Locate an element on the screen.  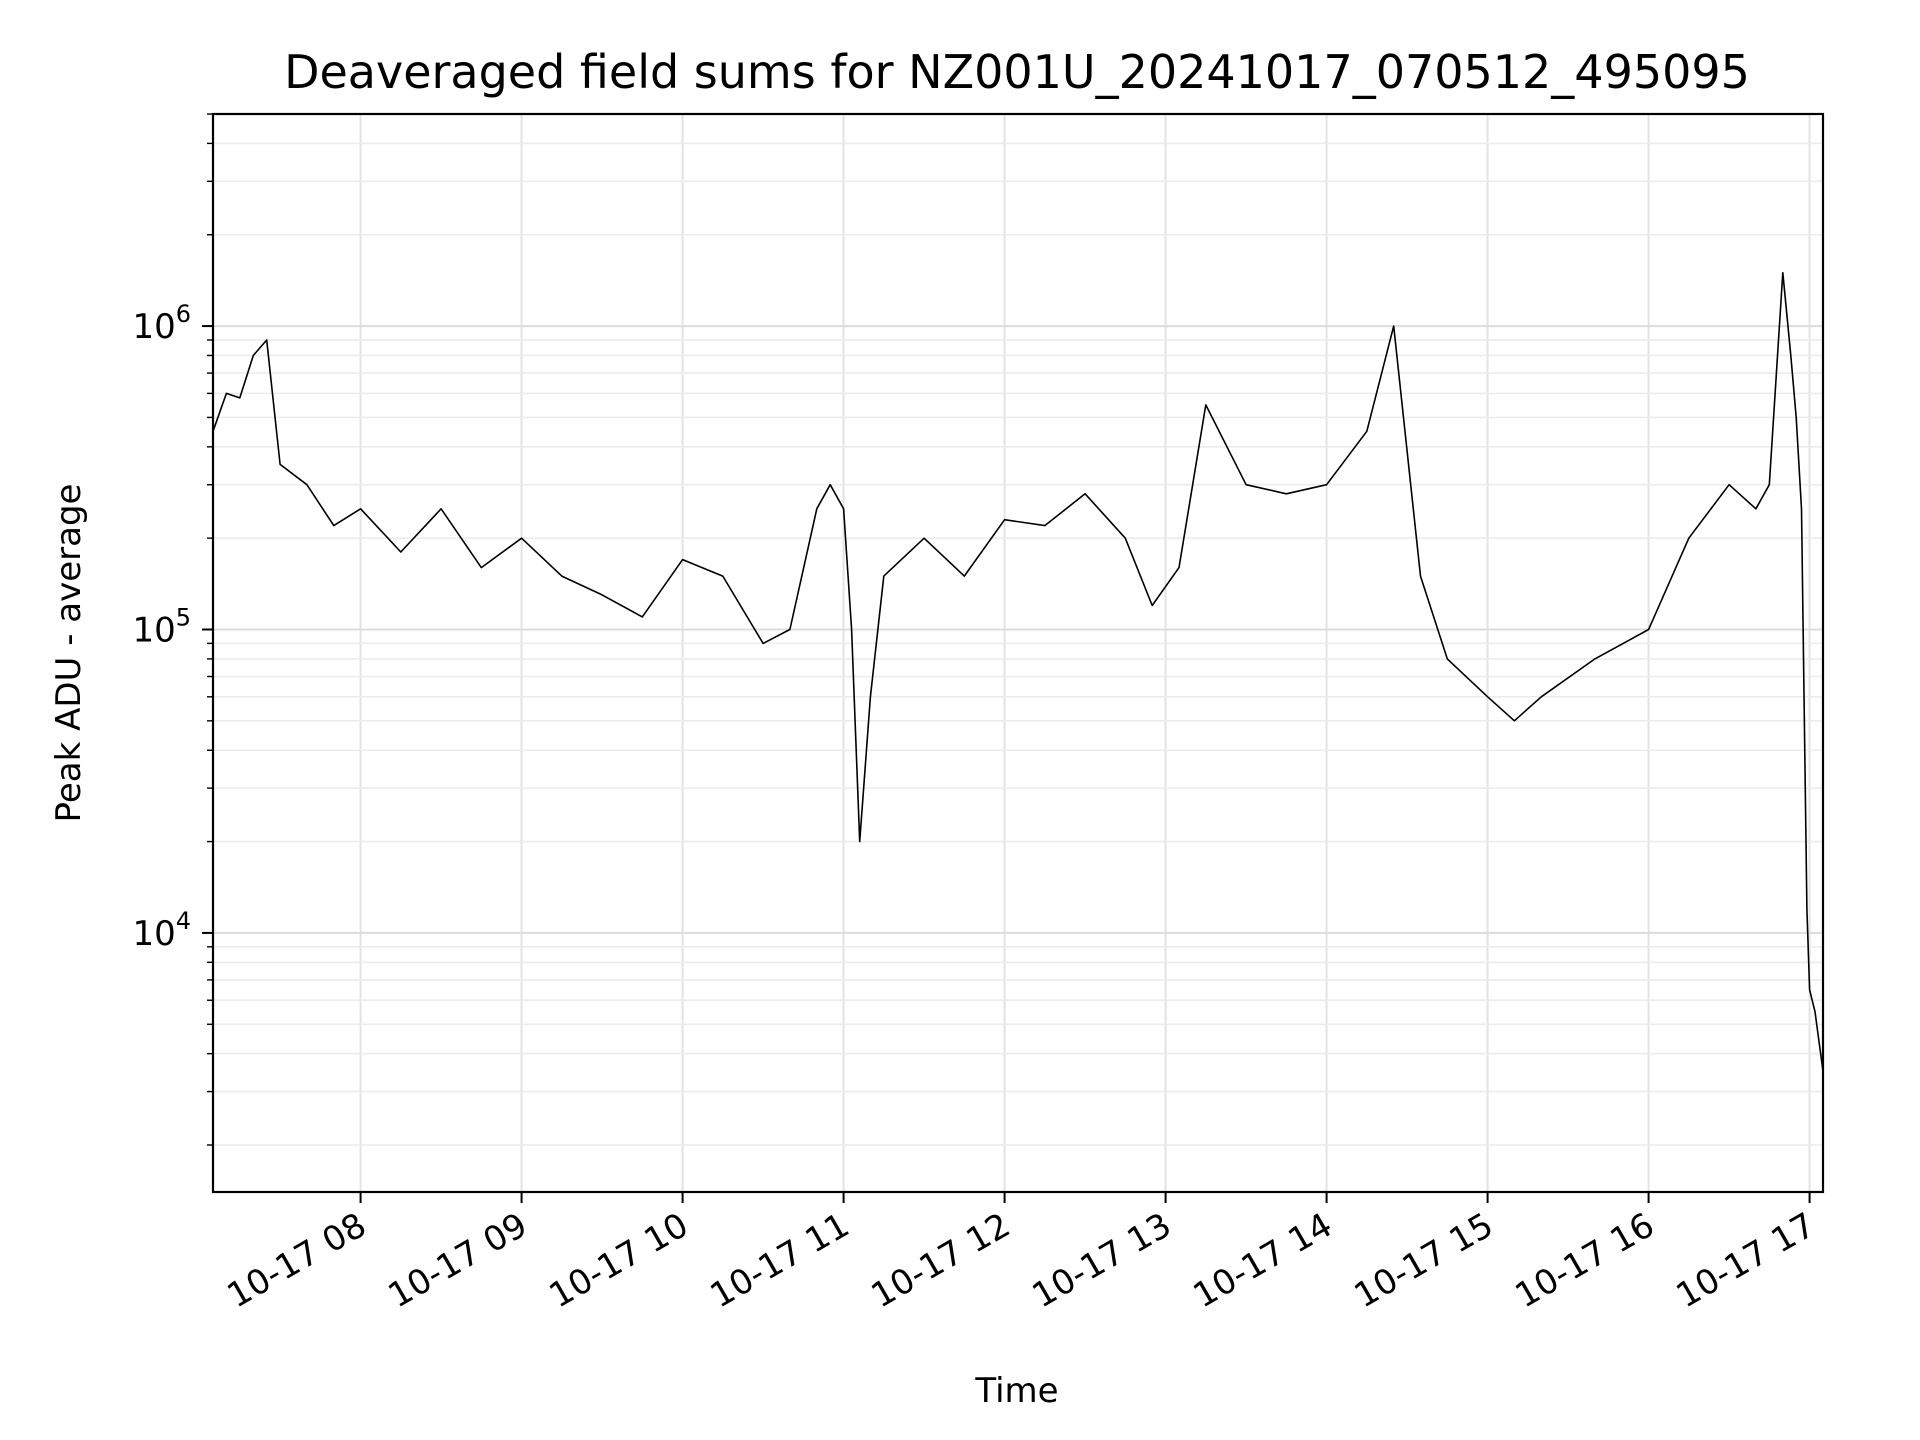
y-tick-label: 10⁵ is located at coordinates (161, 626).